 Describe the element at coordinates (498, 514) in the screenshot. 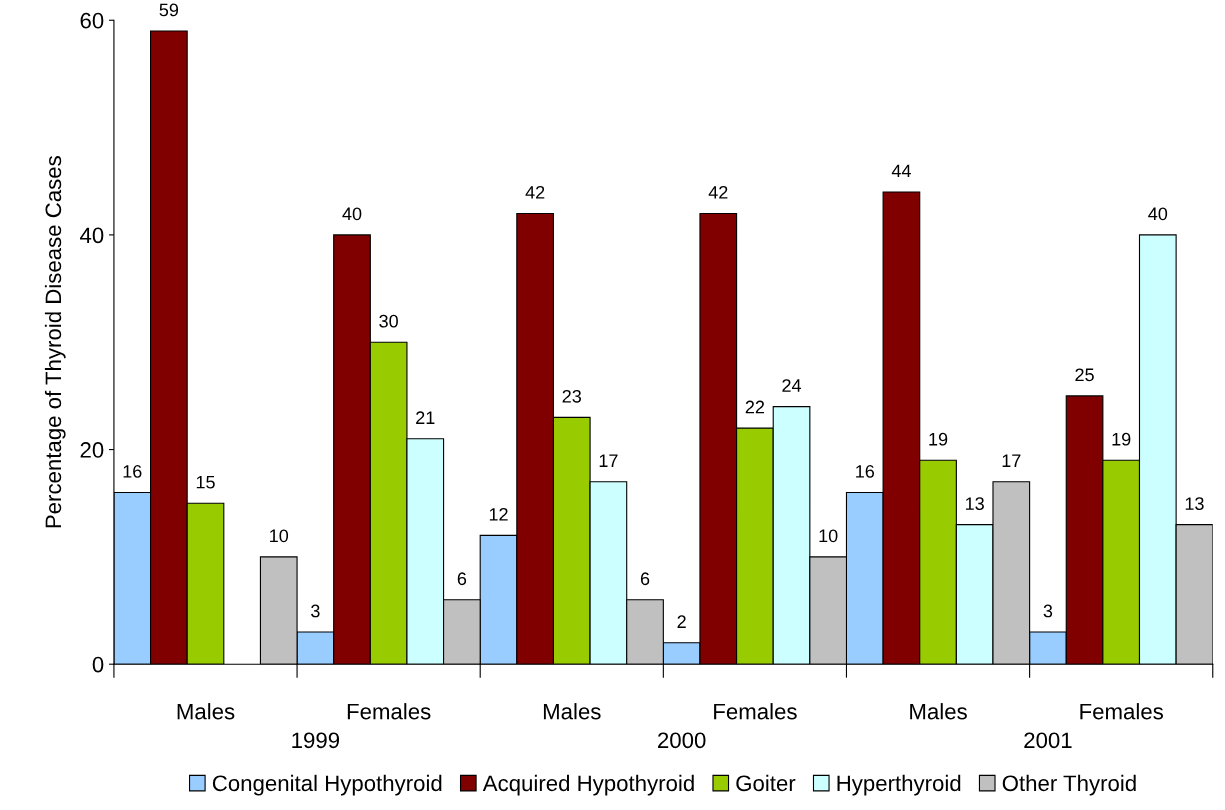

I see `data-label: 12` at that location.